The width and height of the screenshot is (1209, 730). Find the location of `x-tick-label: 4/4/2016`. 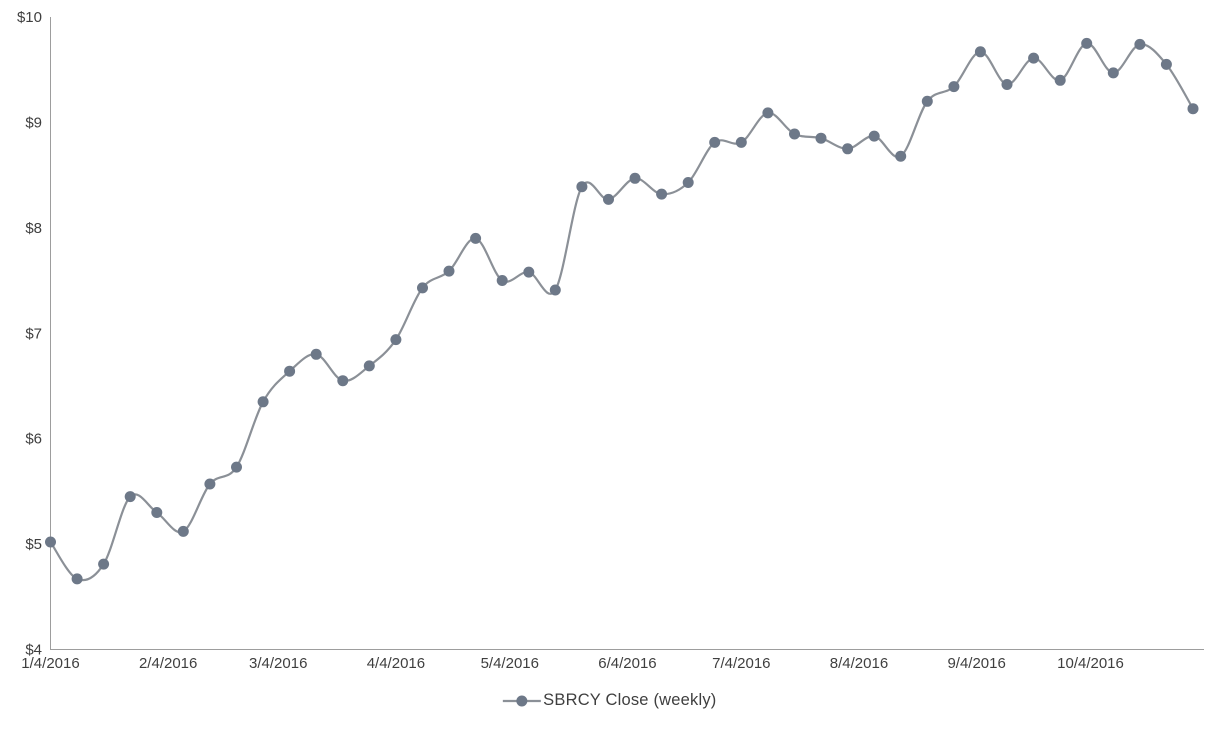

x-tick-label: 4/4/2016 is located at coordinates (396, 663).